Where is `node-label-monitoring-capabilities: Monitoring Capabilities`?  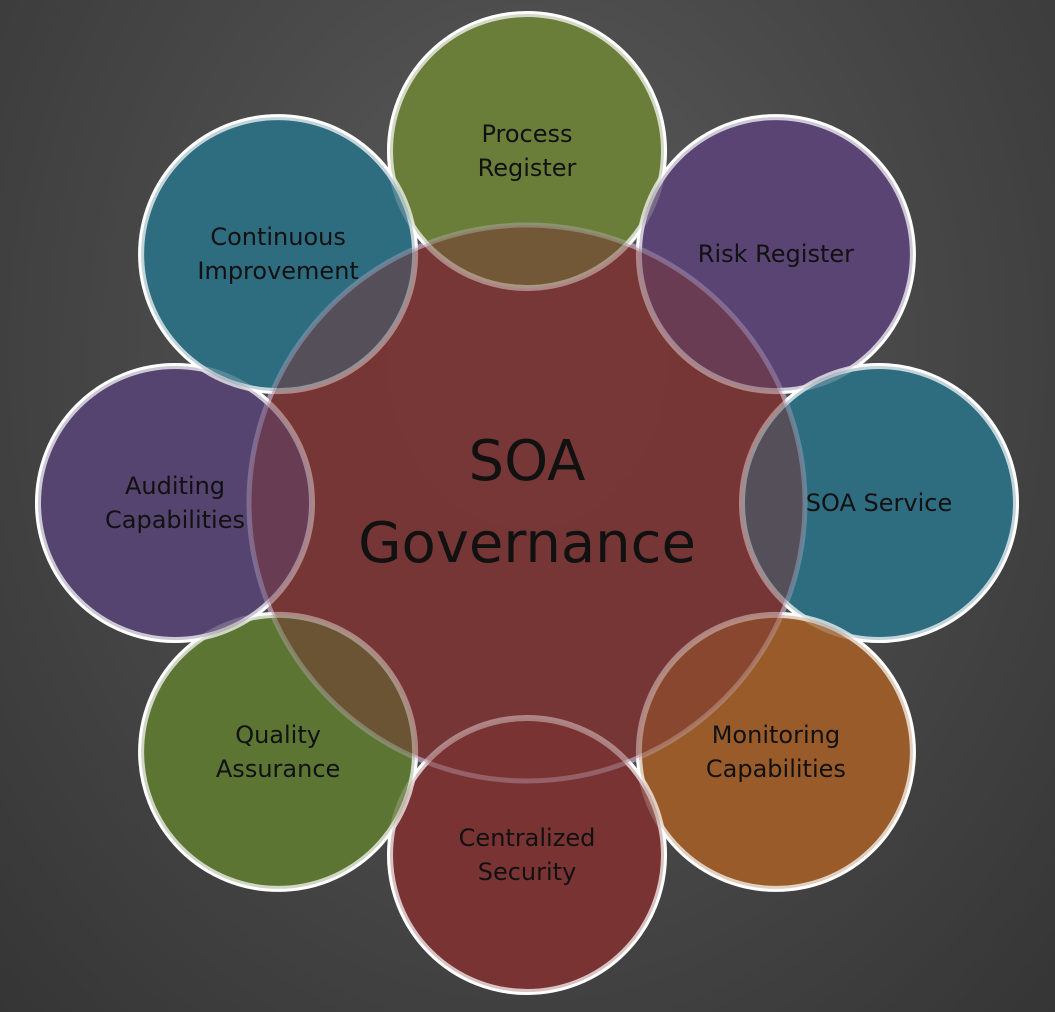 node-label-monitoring-capabilities: Monitoring Capabilities is located at coordinates (776, 752).